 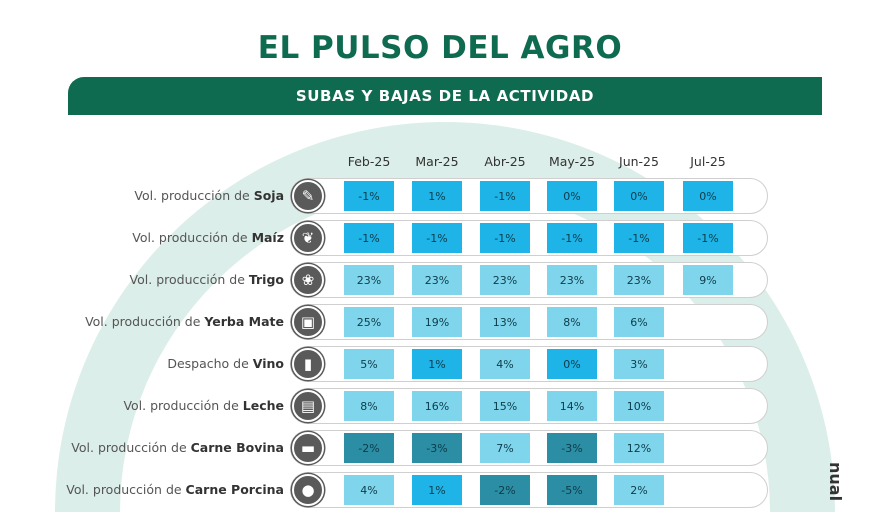 I want to click on value-cell: 15%, so click(x=505, y=406).